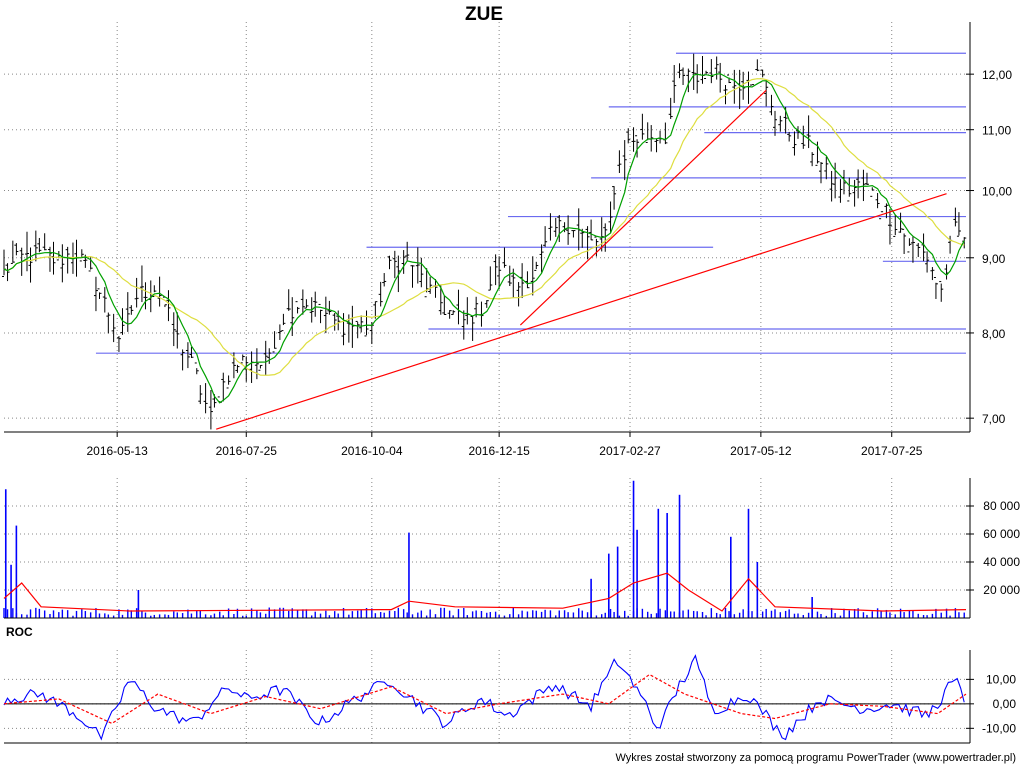 This screenshot has width=1024, height=768. I want to click on x-tick-label-5: 2017-05-12, so click(761, 451).